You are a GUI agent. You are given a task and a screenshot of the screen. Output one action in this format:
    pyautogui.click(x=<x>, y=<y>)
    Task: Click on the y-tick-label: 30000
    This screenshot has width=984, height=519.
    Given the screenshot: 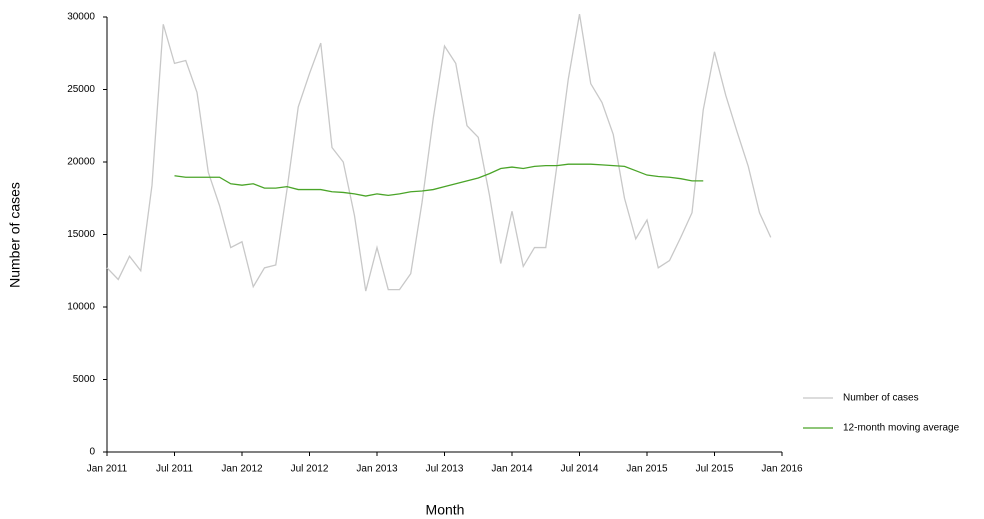 What is the action you would take?
    pyautogui.click(x=81, y=17)
    